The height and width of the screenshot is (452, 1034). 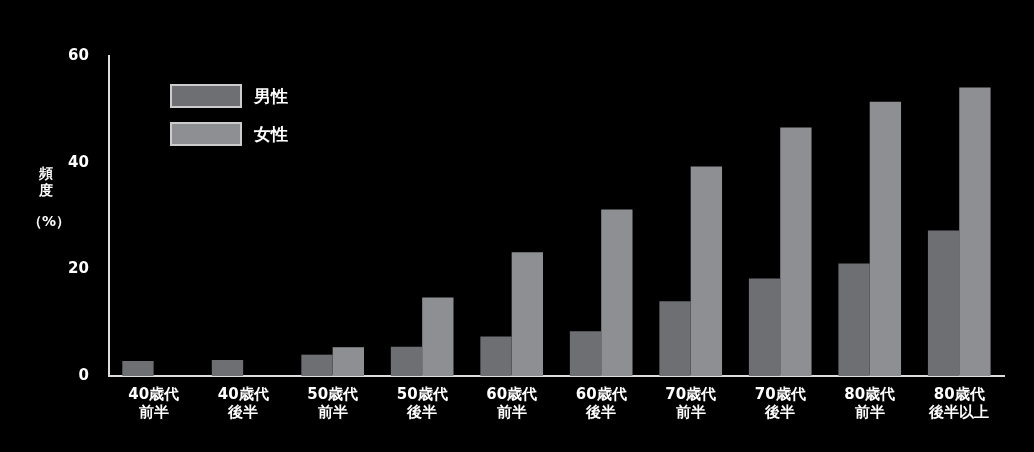 I want to click on x-tick-label: 80歳代後半以上, so click(x=959, y=402).